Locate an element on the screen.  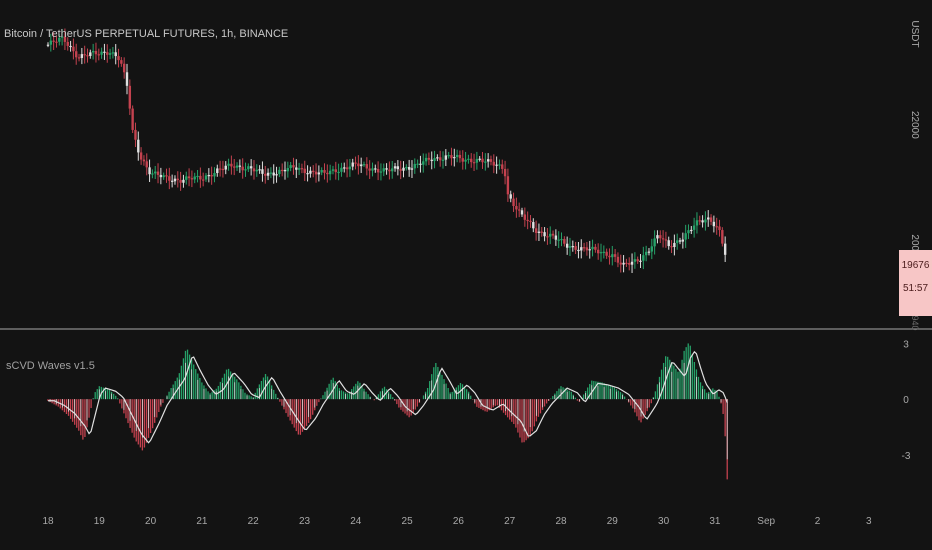
time-axis-label: 26 is located at coordinates (459, 521).